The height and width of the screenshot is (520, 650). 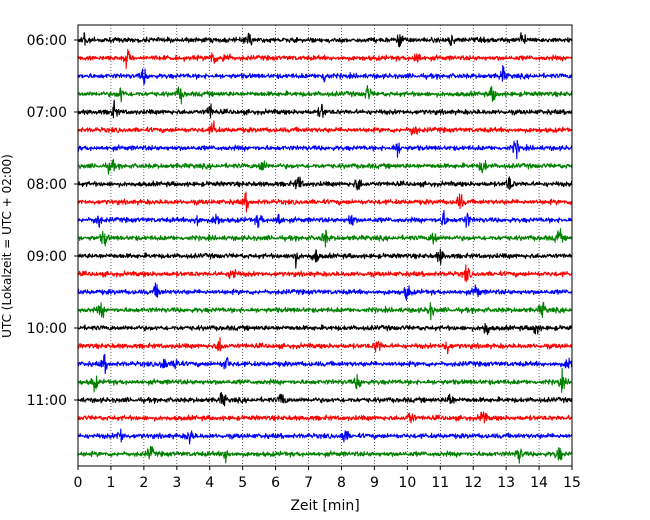 What do you see at coordinates (47, 113) in the screenshot?
I see `y-tick-label: 07:00` at bounding box center [47, 113].